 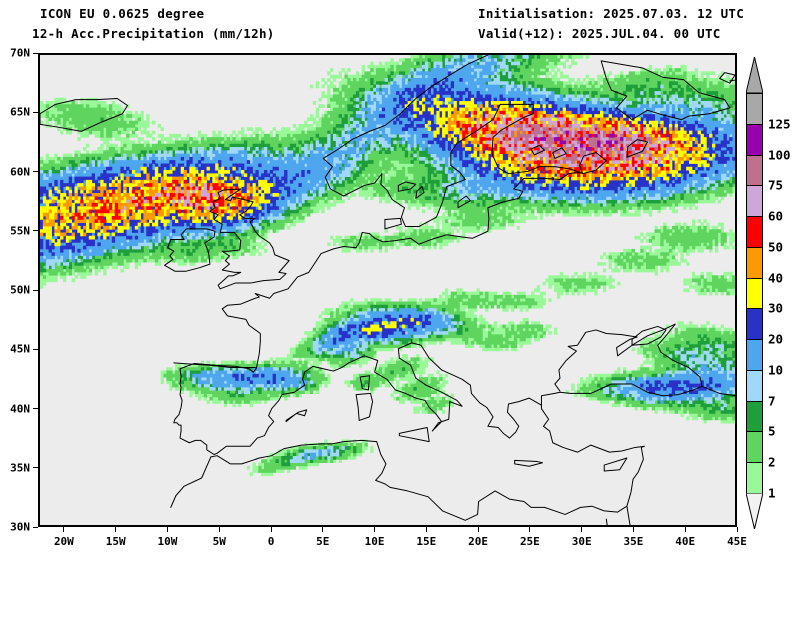 What do you see at coordinates (529, 541) in the screenshot?
I see `x-tick-label-25e: 25E` at bounding box center [529, 541].